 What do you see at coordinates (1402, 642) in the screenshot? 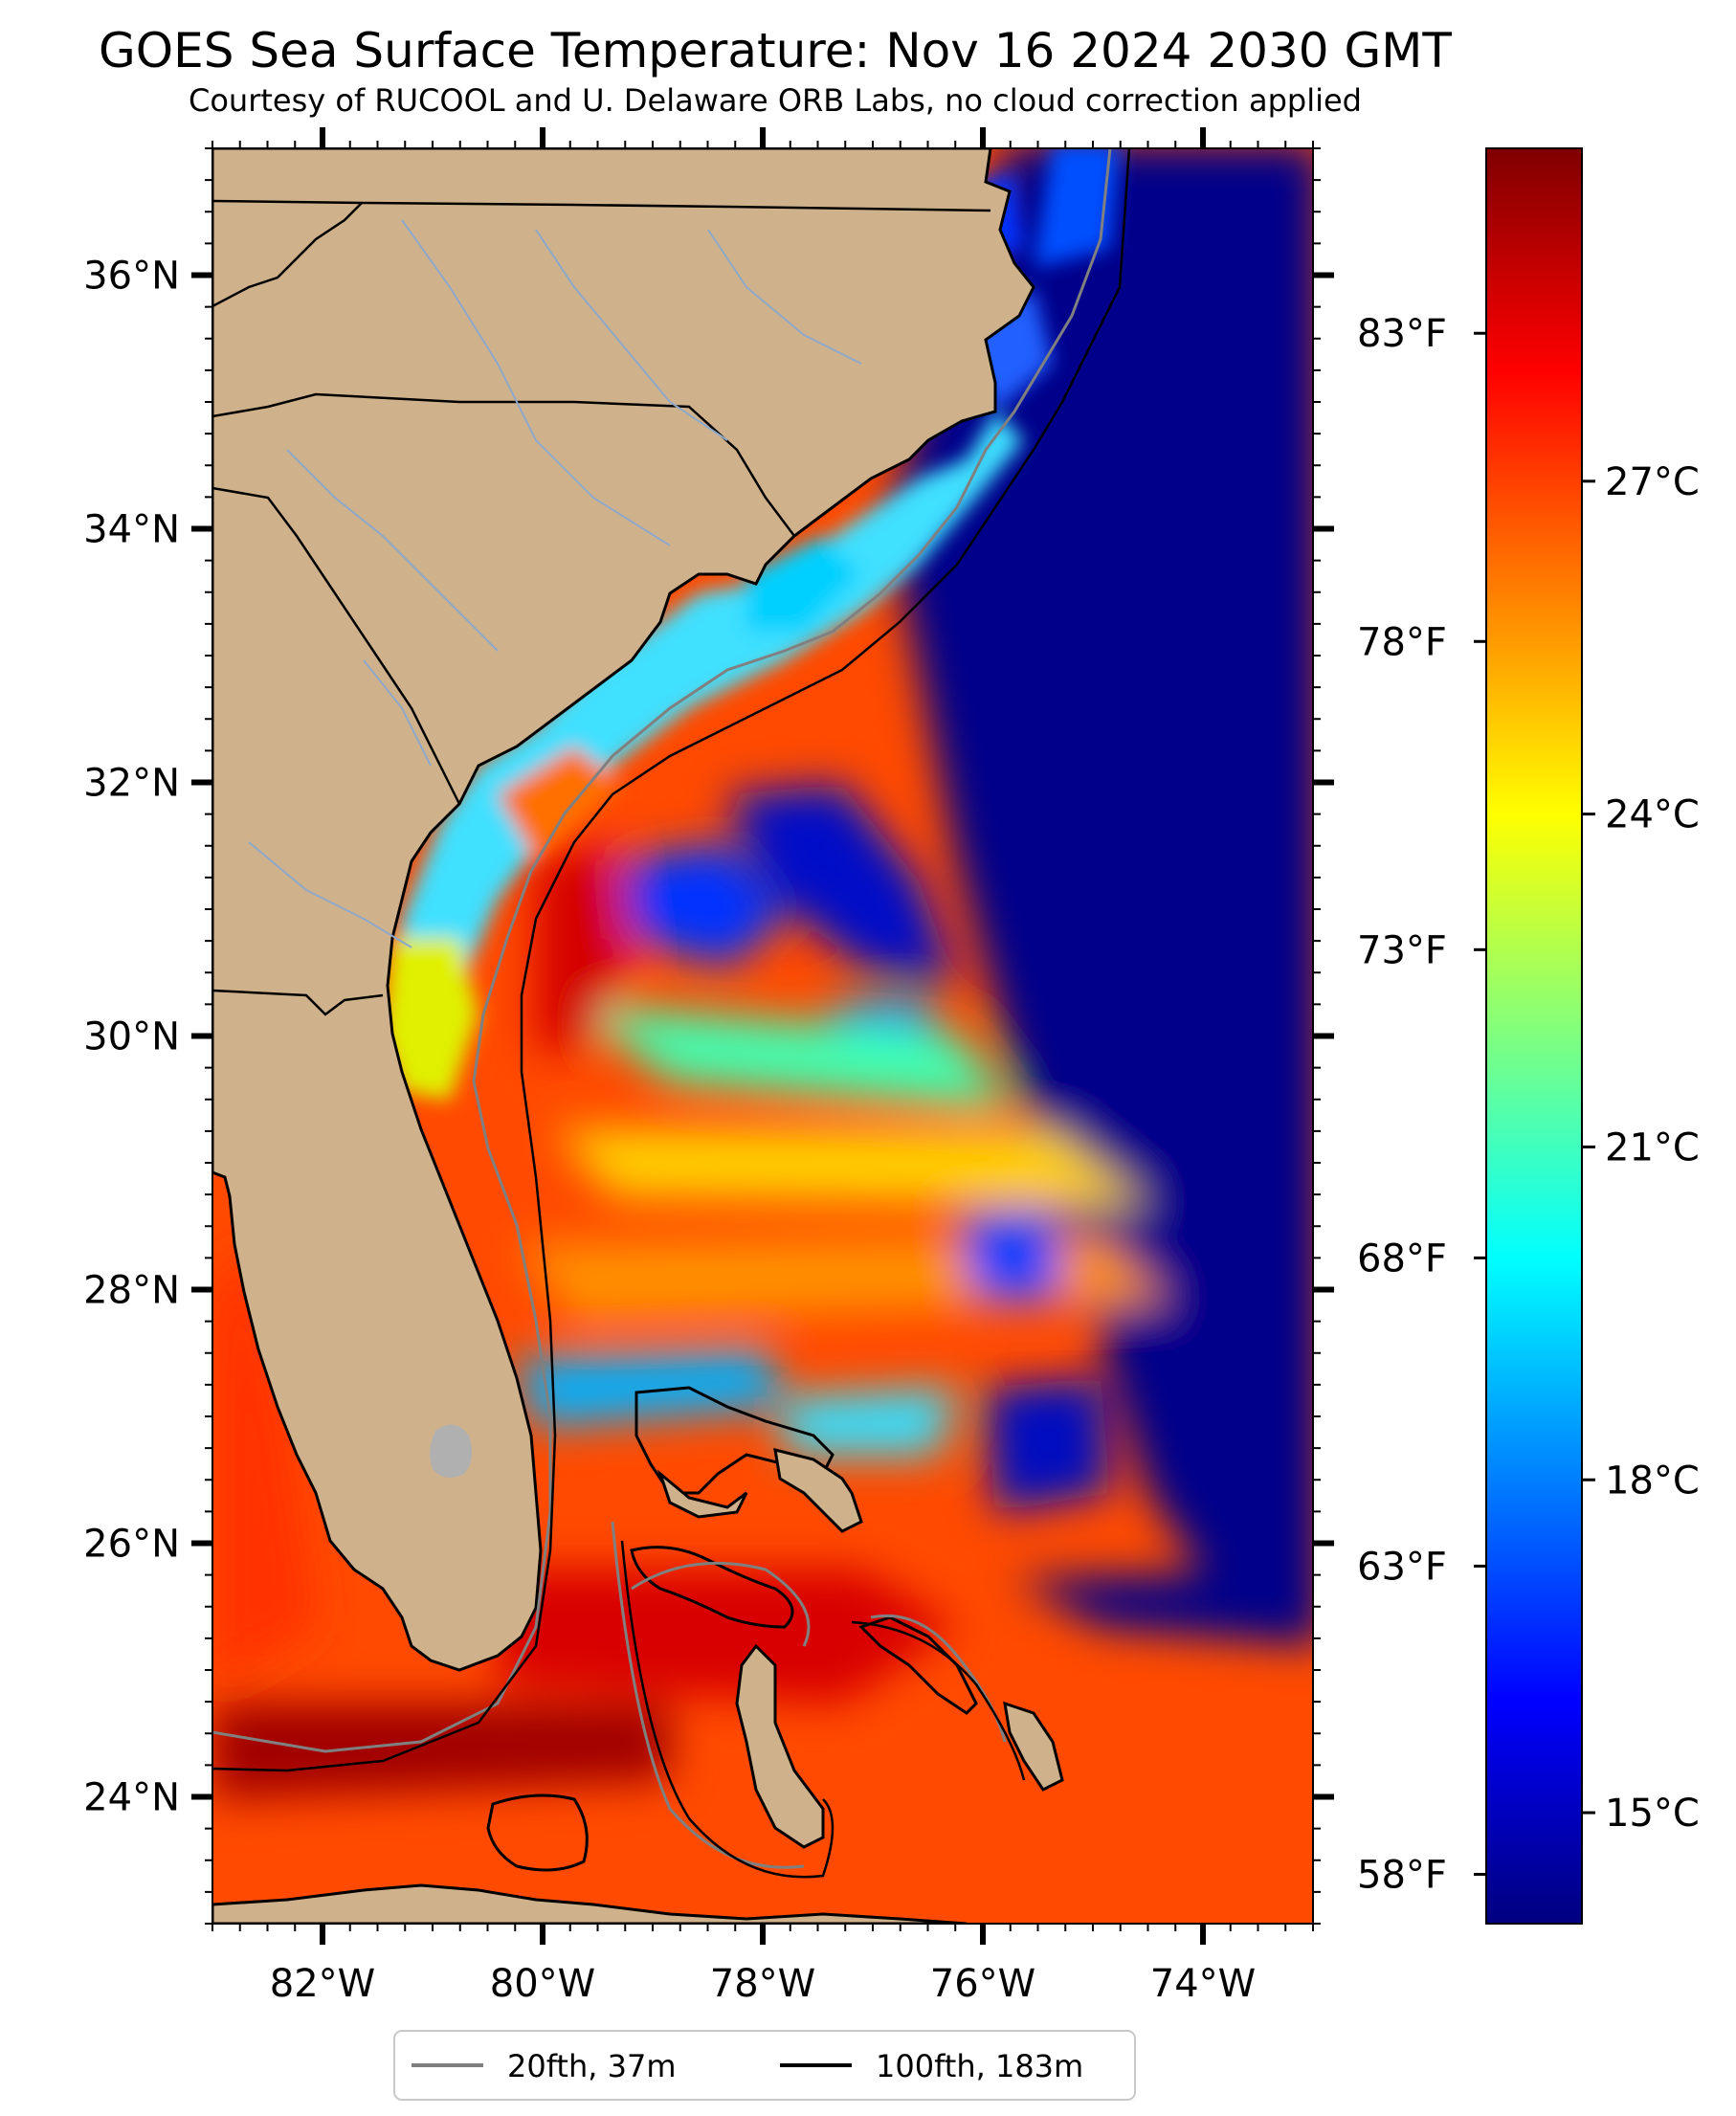
I see `fahrenheit-tick-label: 78°F` at bounding box center [1402, 642].